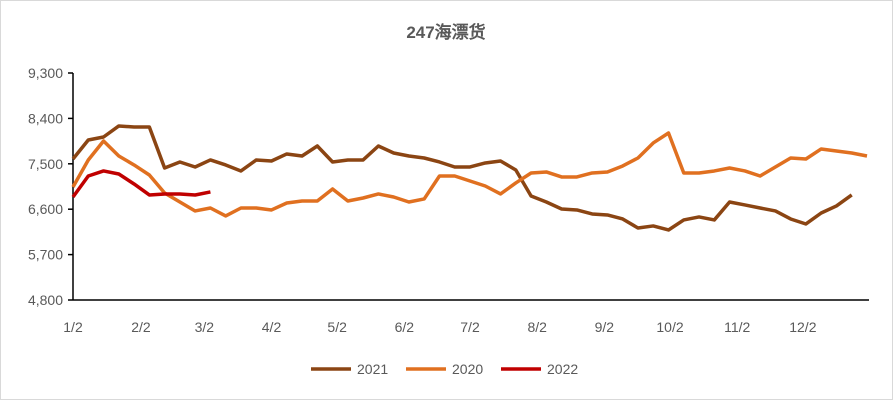 Image resolution: width=893 pixels, height=404 pixels. What do you see at coordinates (272, 327) in the screenshot?
I see `x-tick-label: 4/2` at bounding box center [272, 327].